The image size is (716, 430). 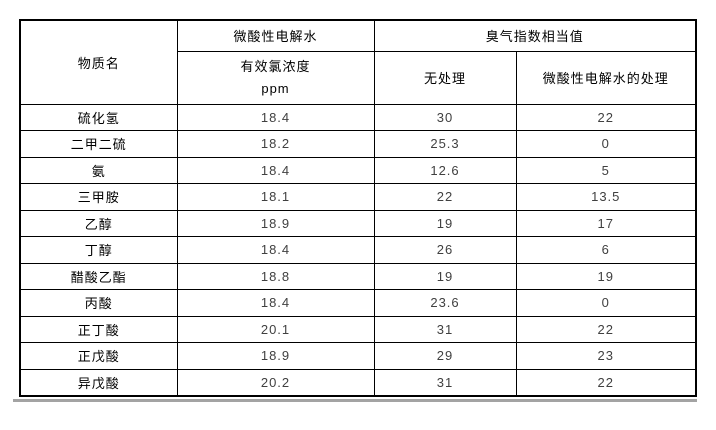 What do you see at coordinates (98, 303) in the screenshot?
I see `substance-name-cell: 丙酸` at bounding box center [98, 303].